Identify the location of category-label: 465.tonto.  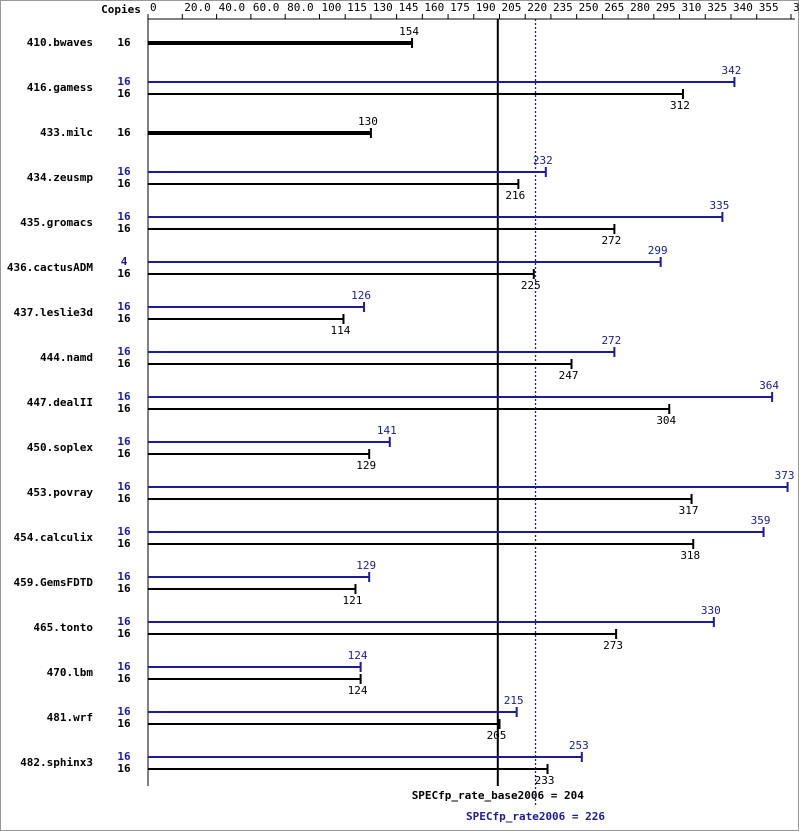
(63, 627).